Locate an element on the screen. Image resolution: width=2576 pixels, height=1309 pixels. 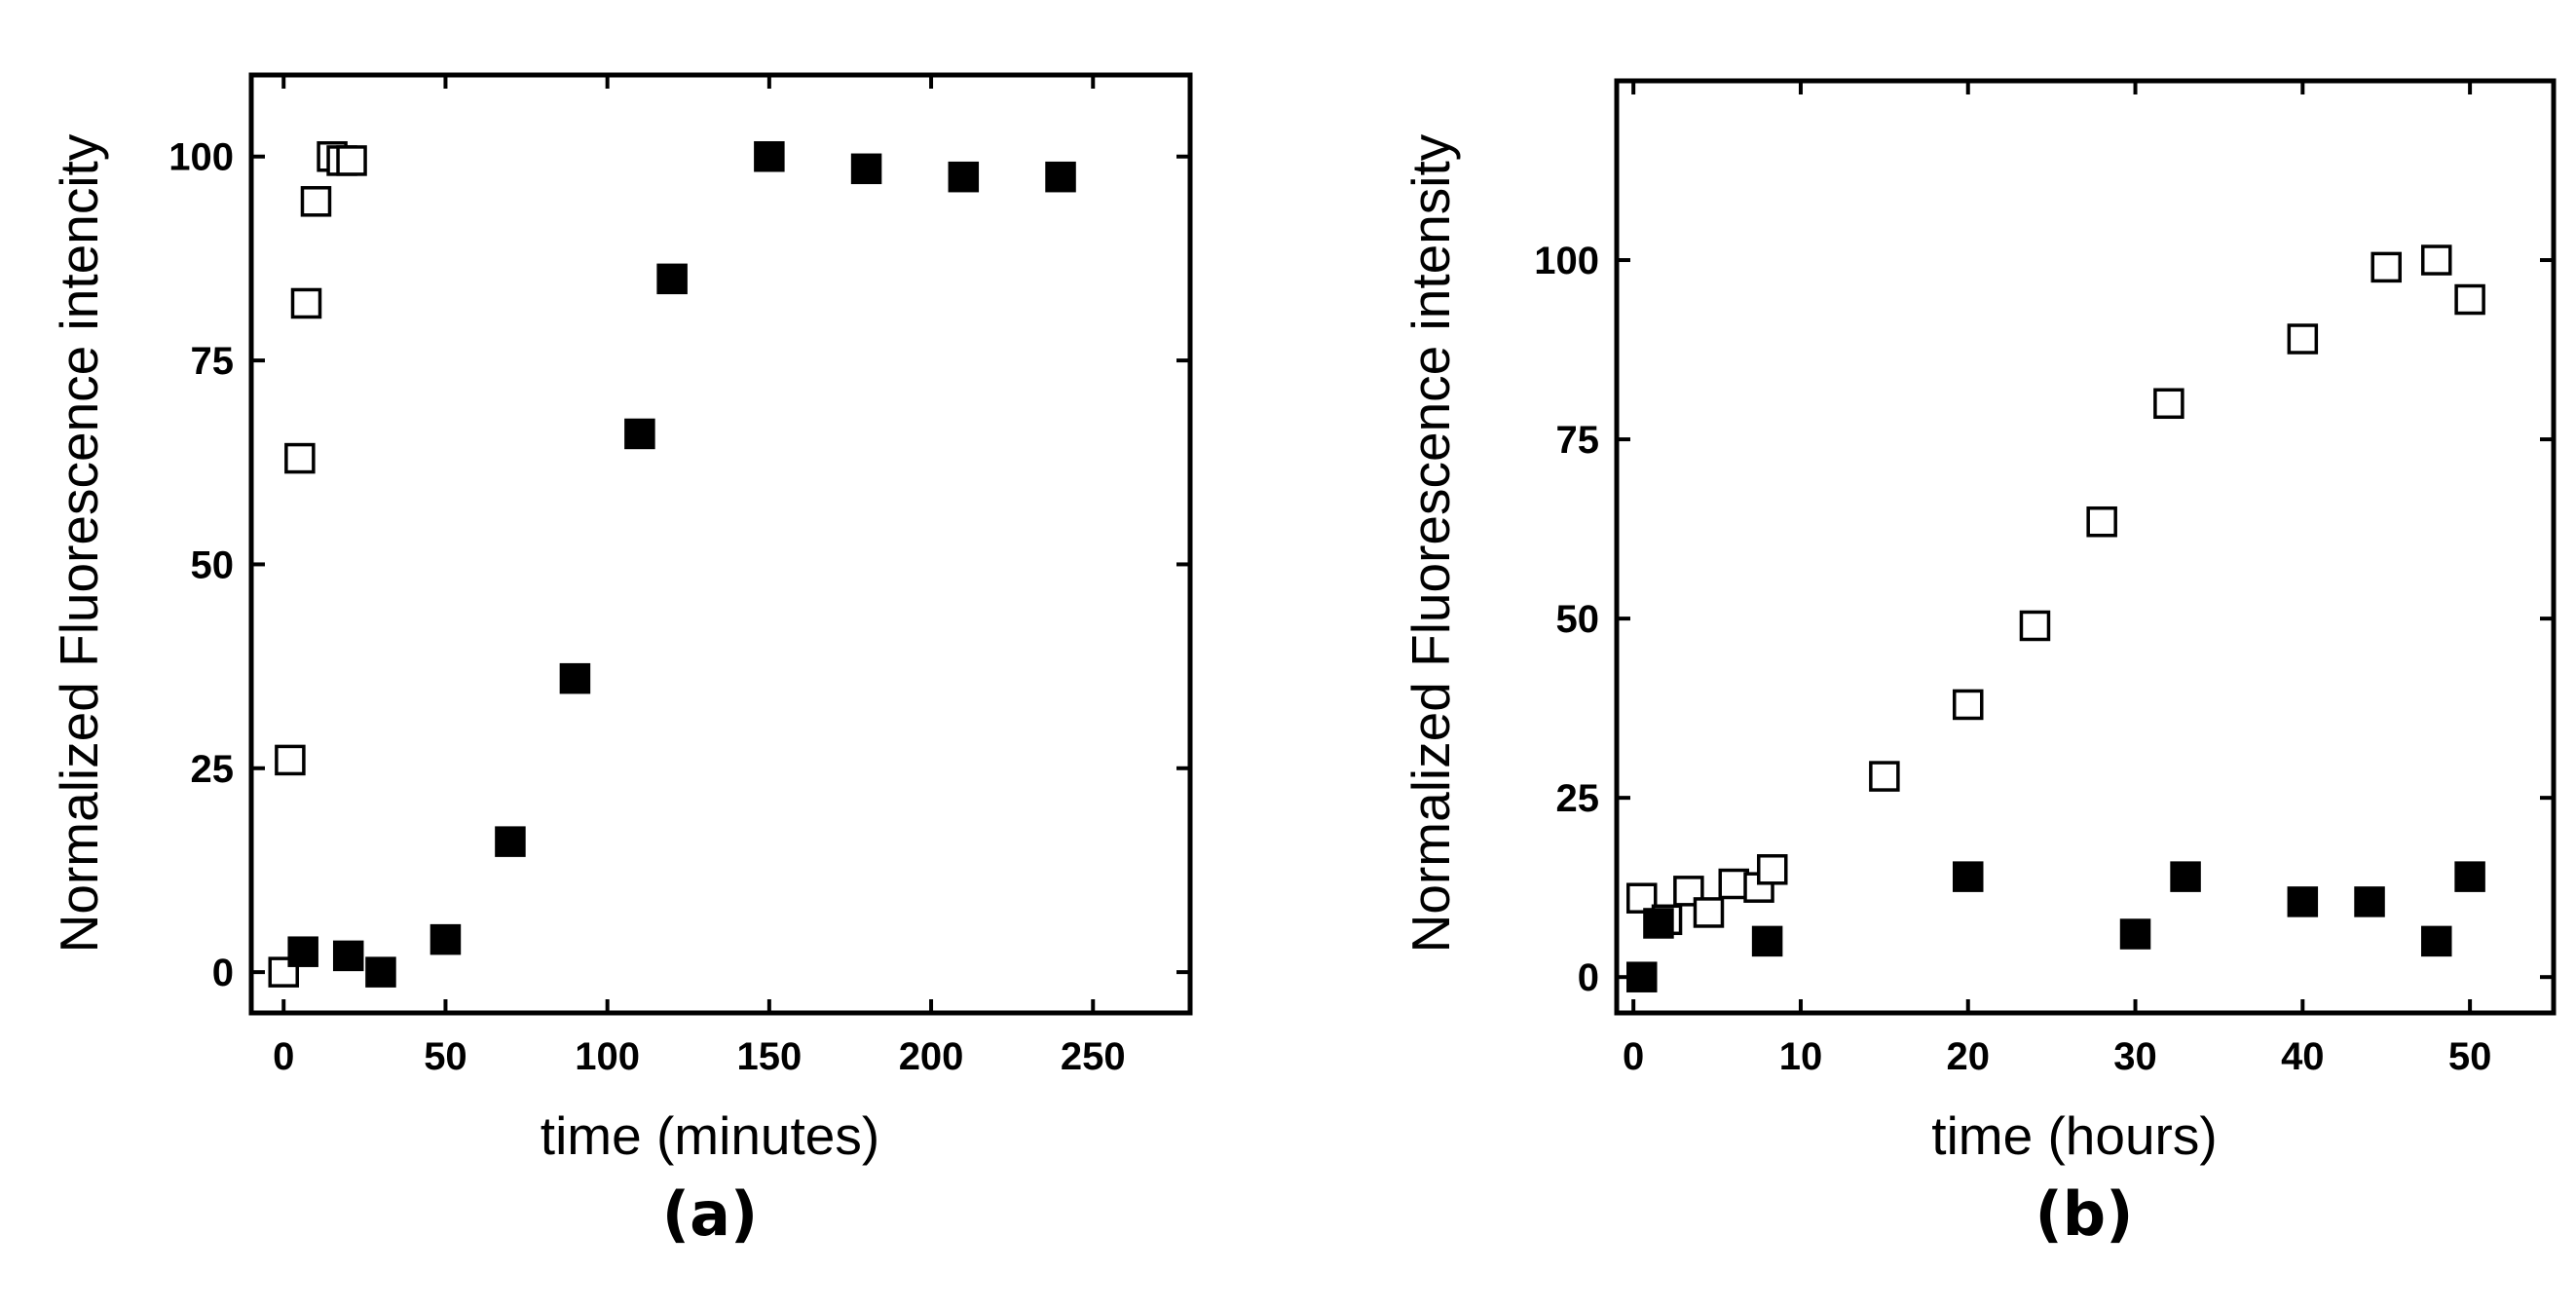
panel-b-y-tick-label: 0 is located at coordinates (1588, 978).